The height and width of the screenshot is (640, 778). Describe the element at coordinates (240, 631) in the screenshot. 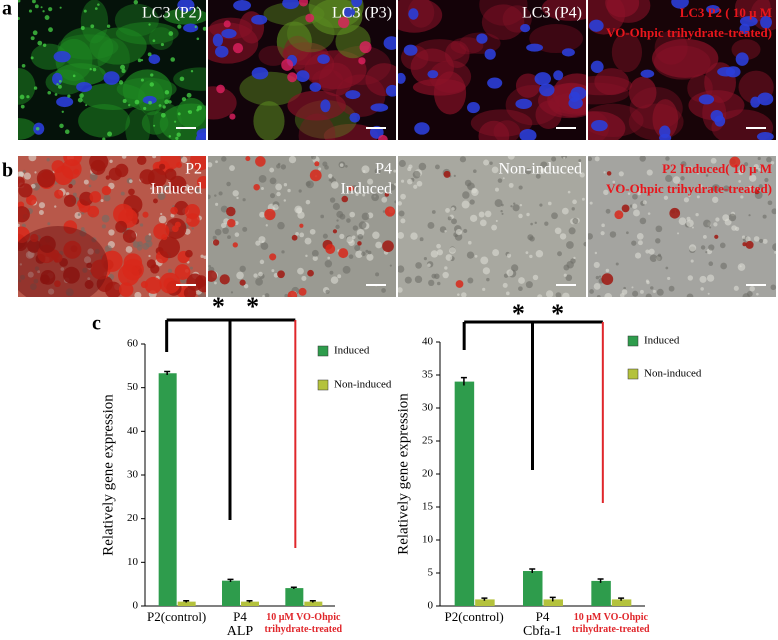

I see `x-axis-label: ALP` at that location.